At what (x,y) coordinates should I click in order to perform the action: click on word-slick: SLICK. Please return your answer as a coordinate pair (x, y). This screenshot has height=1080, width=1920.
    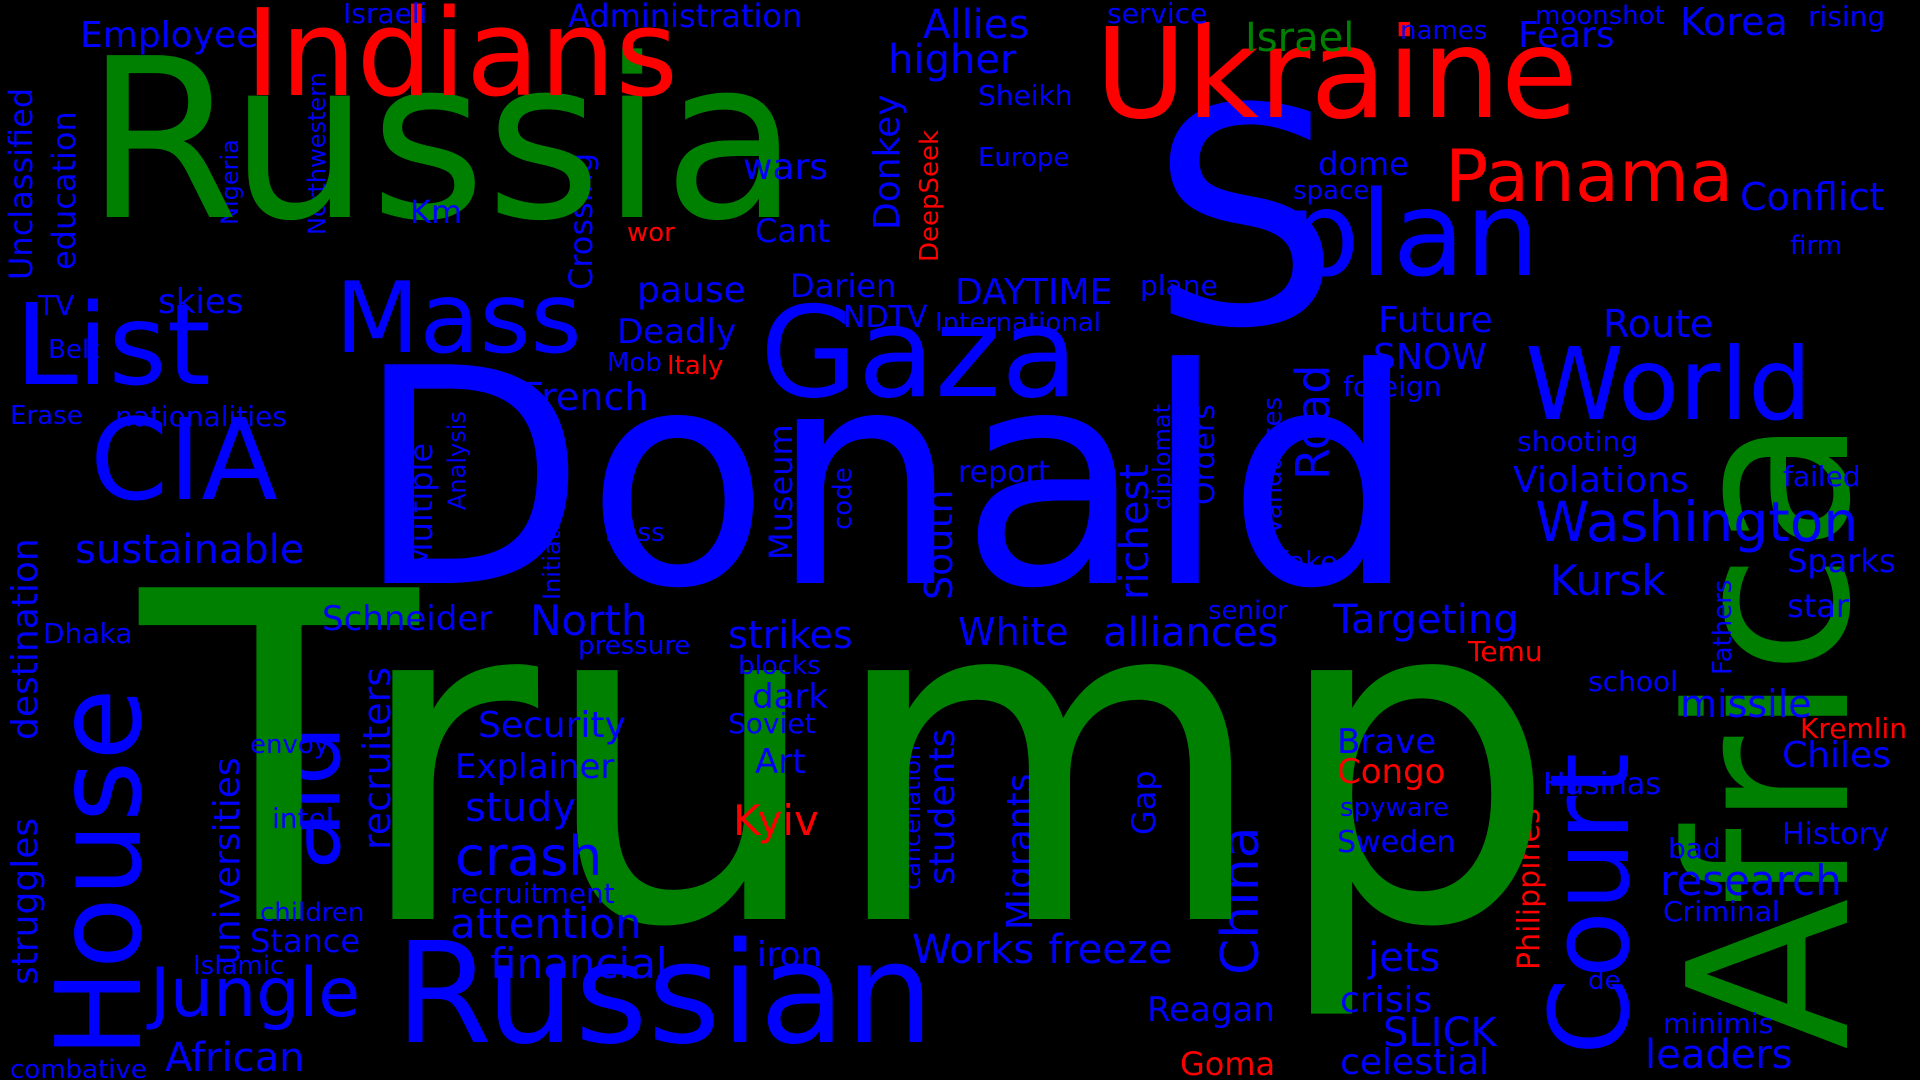
    Looking at the image, I should click on (1440, 1033).